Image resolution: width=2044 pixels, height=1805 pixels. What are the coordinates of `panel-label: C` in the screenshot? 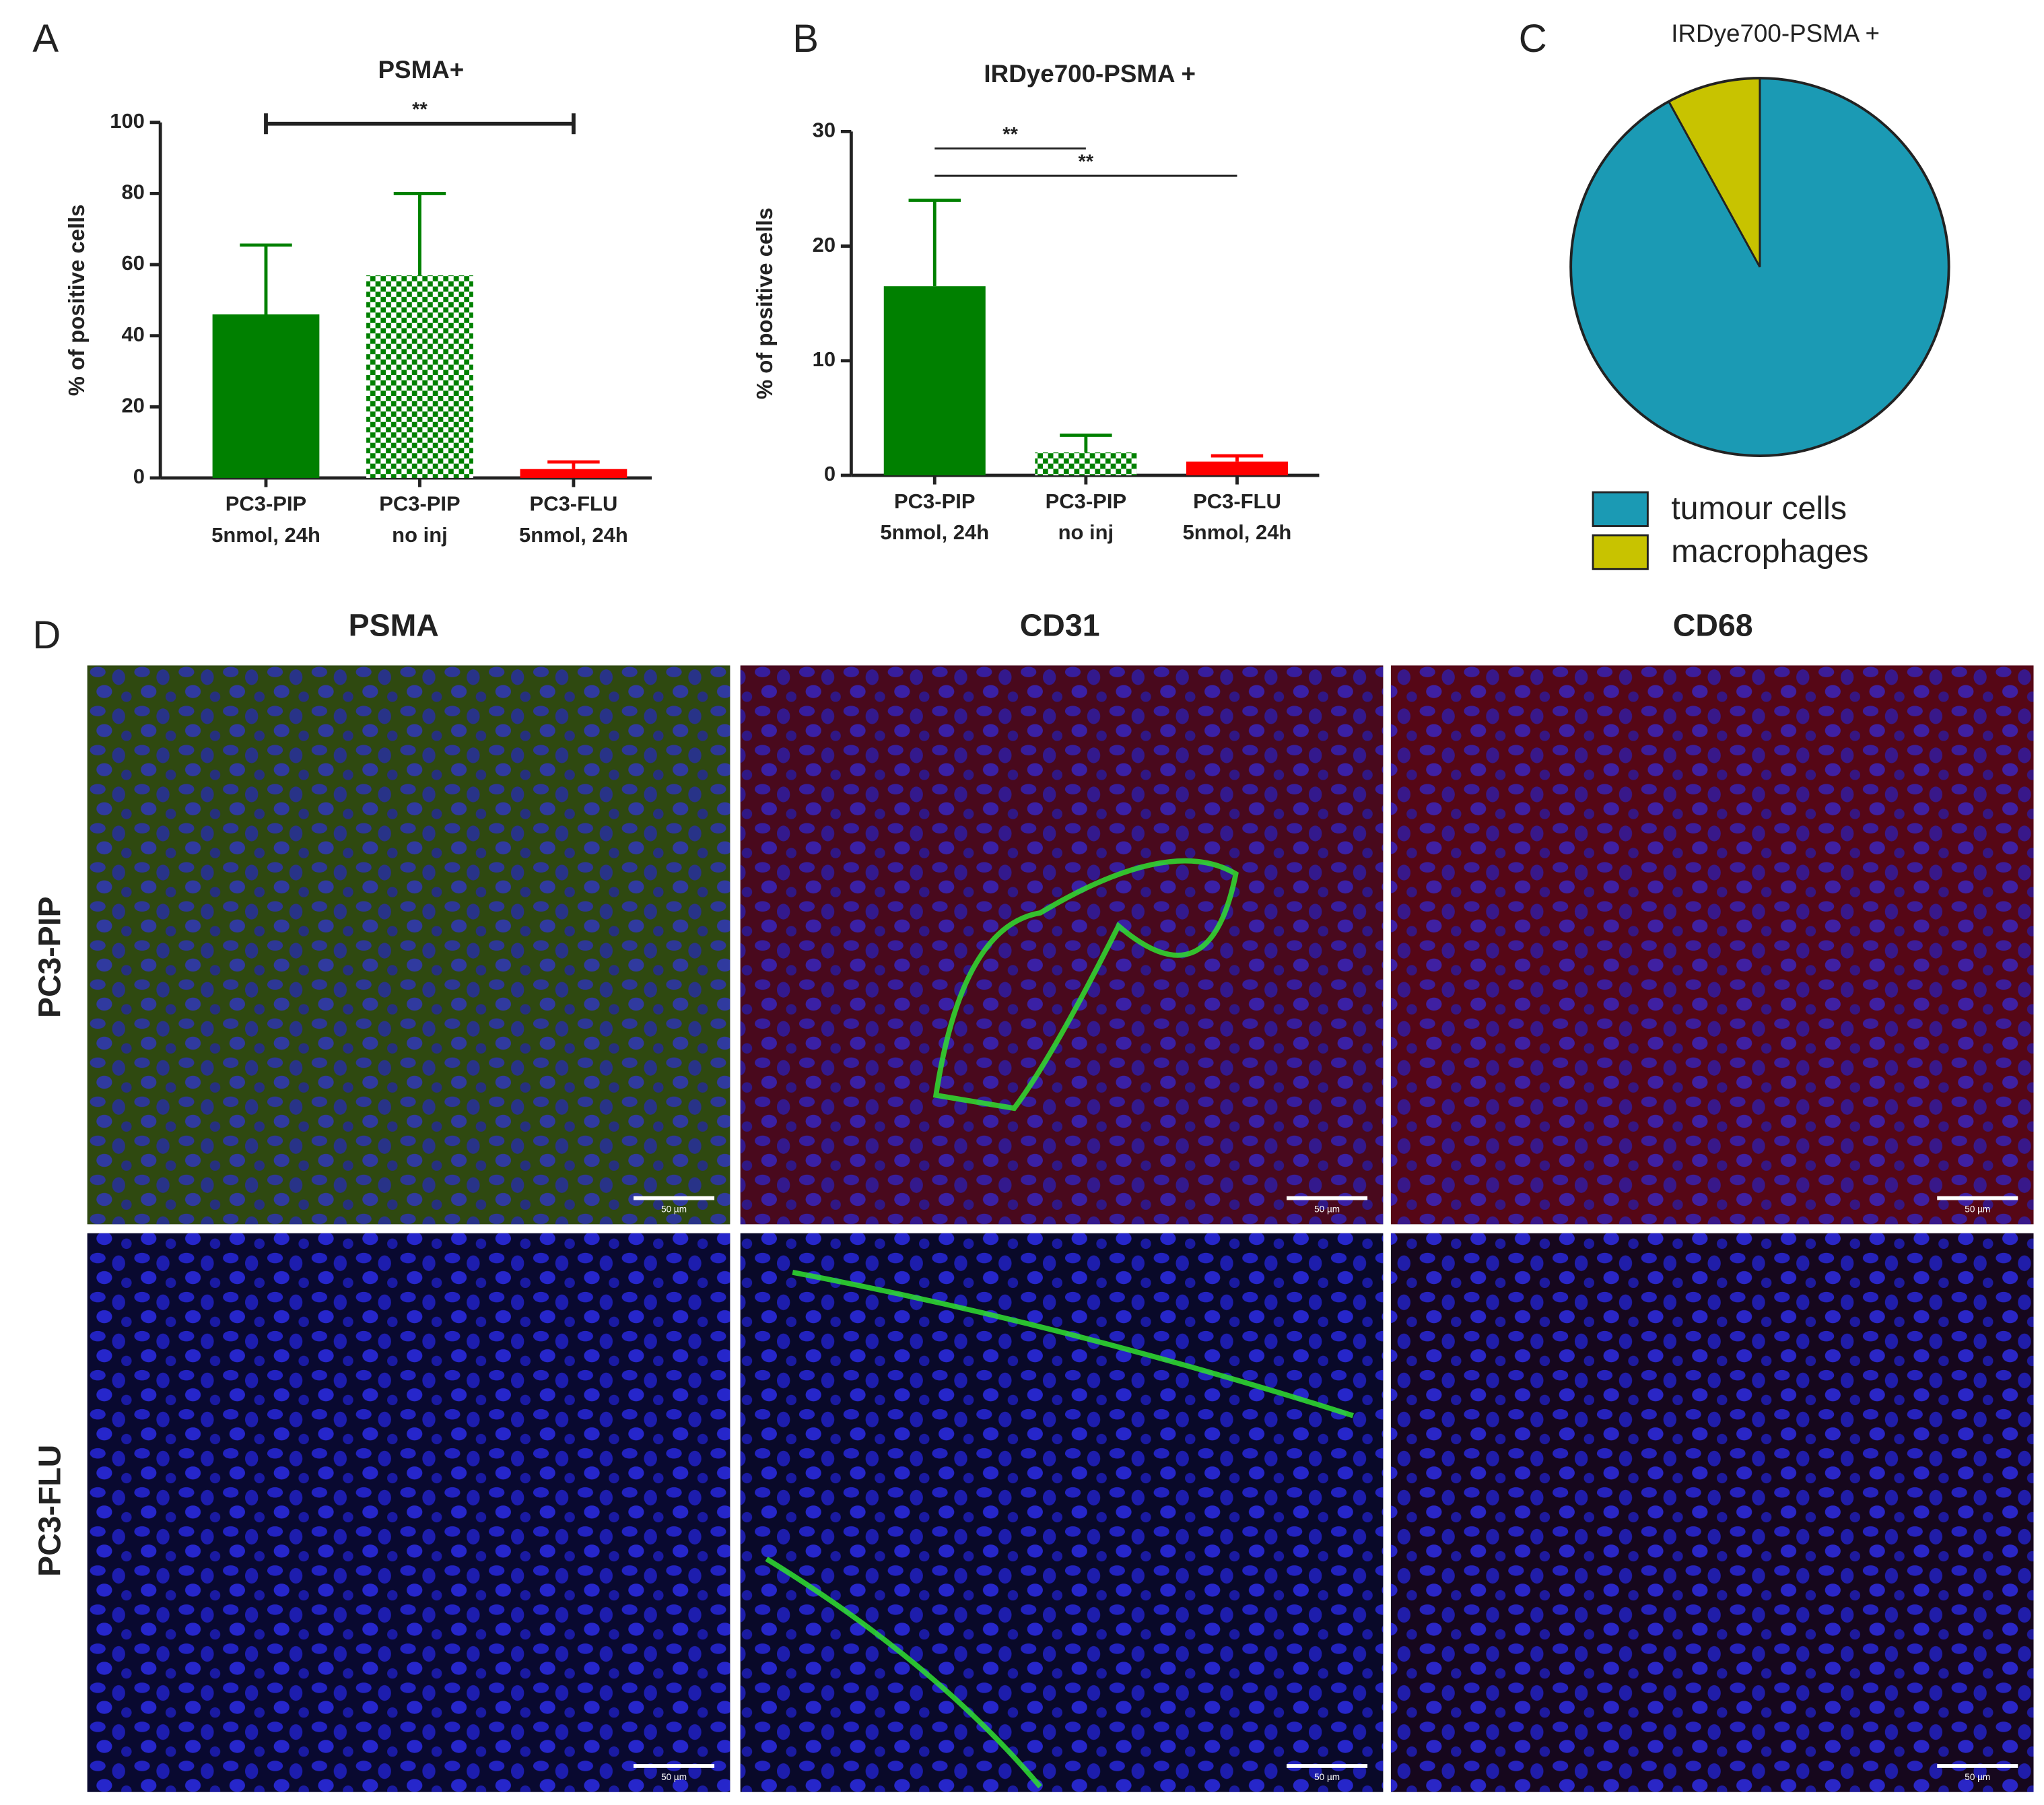 It's located at (1533, 39).